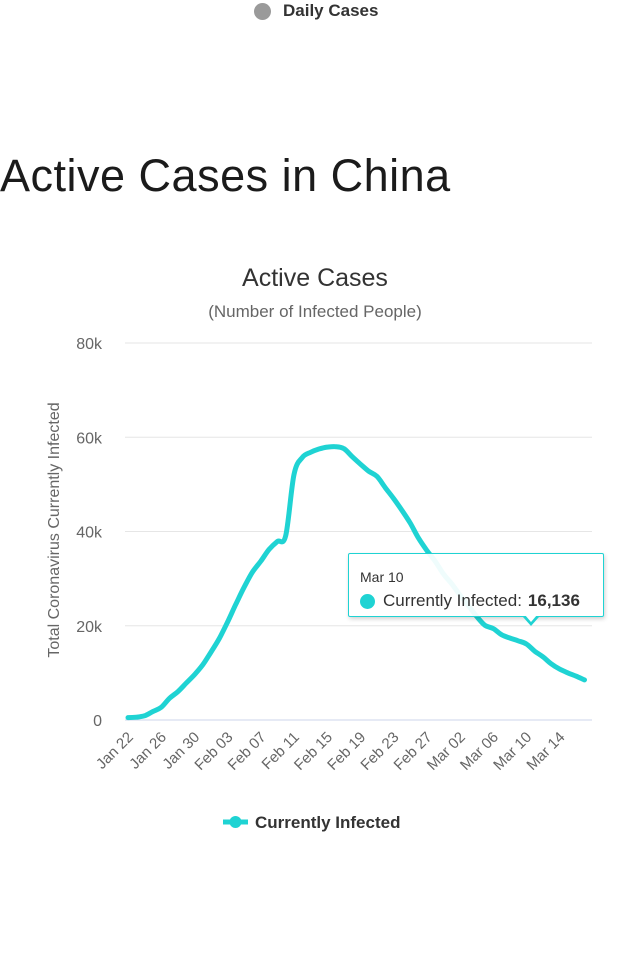  What do you see at coordinates (382, 577) in the screenshot?
I see `tooltip-date: Mar 10` at bounding box center [382, 577].